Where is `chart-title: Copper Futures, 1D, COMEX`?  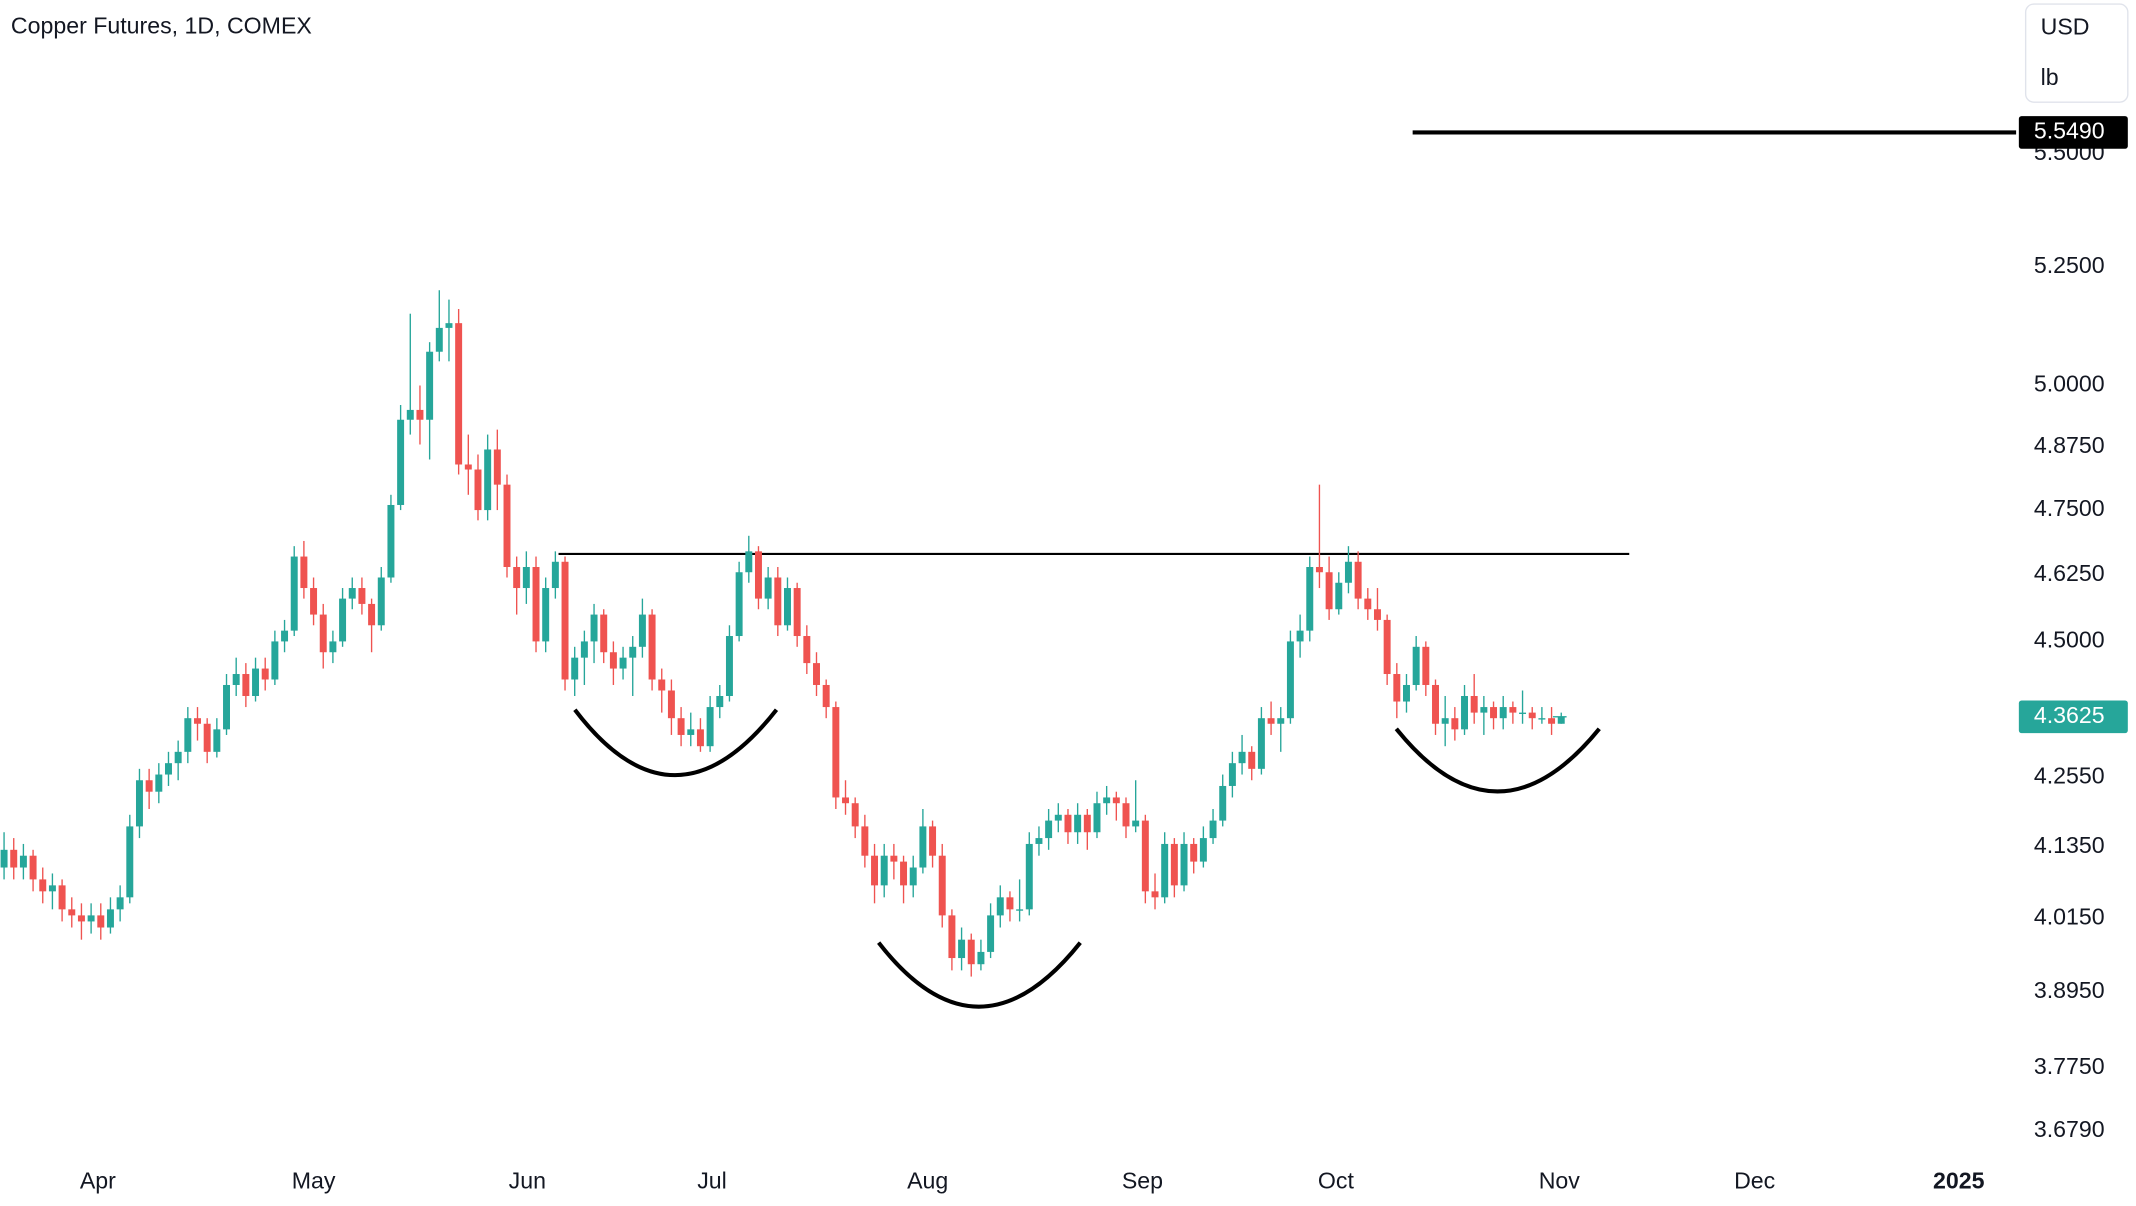
chart-title: Copper Futures, 1D, COMEX is located at coordinates (161, 25).